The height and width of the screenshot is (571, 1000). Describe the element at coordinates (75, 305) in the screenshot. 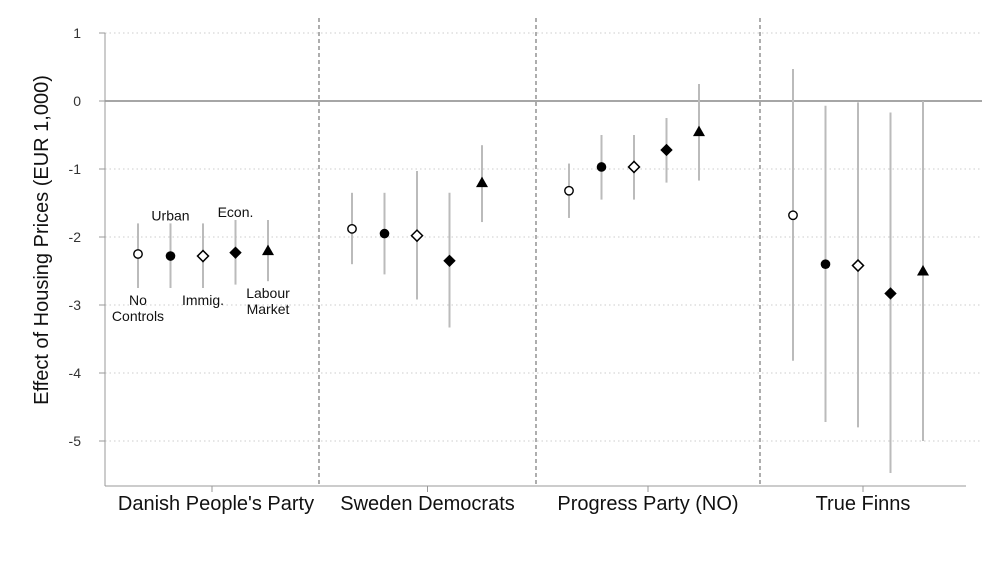

I see `y-tick-label: -3` at that location.